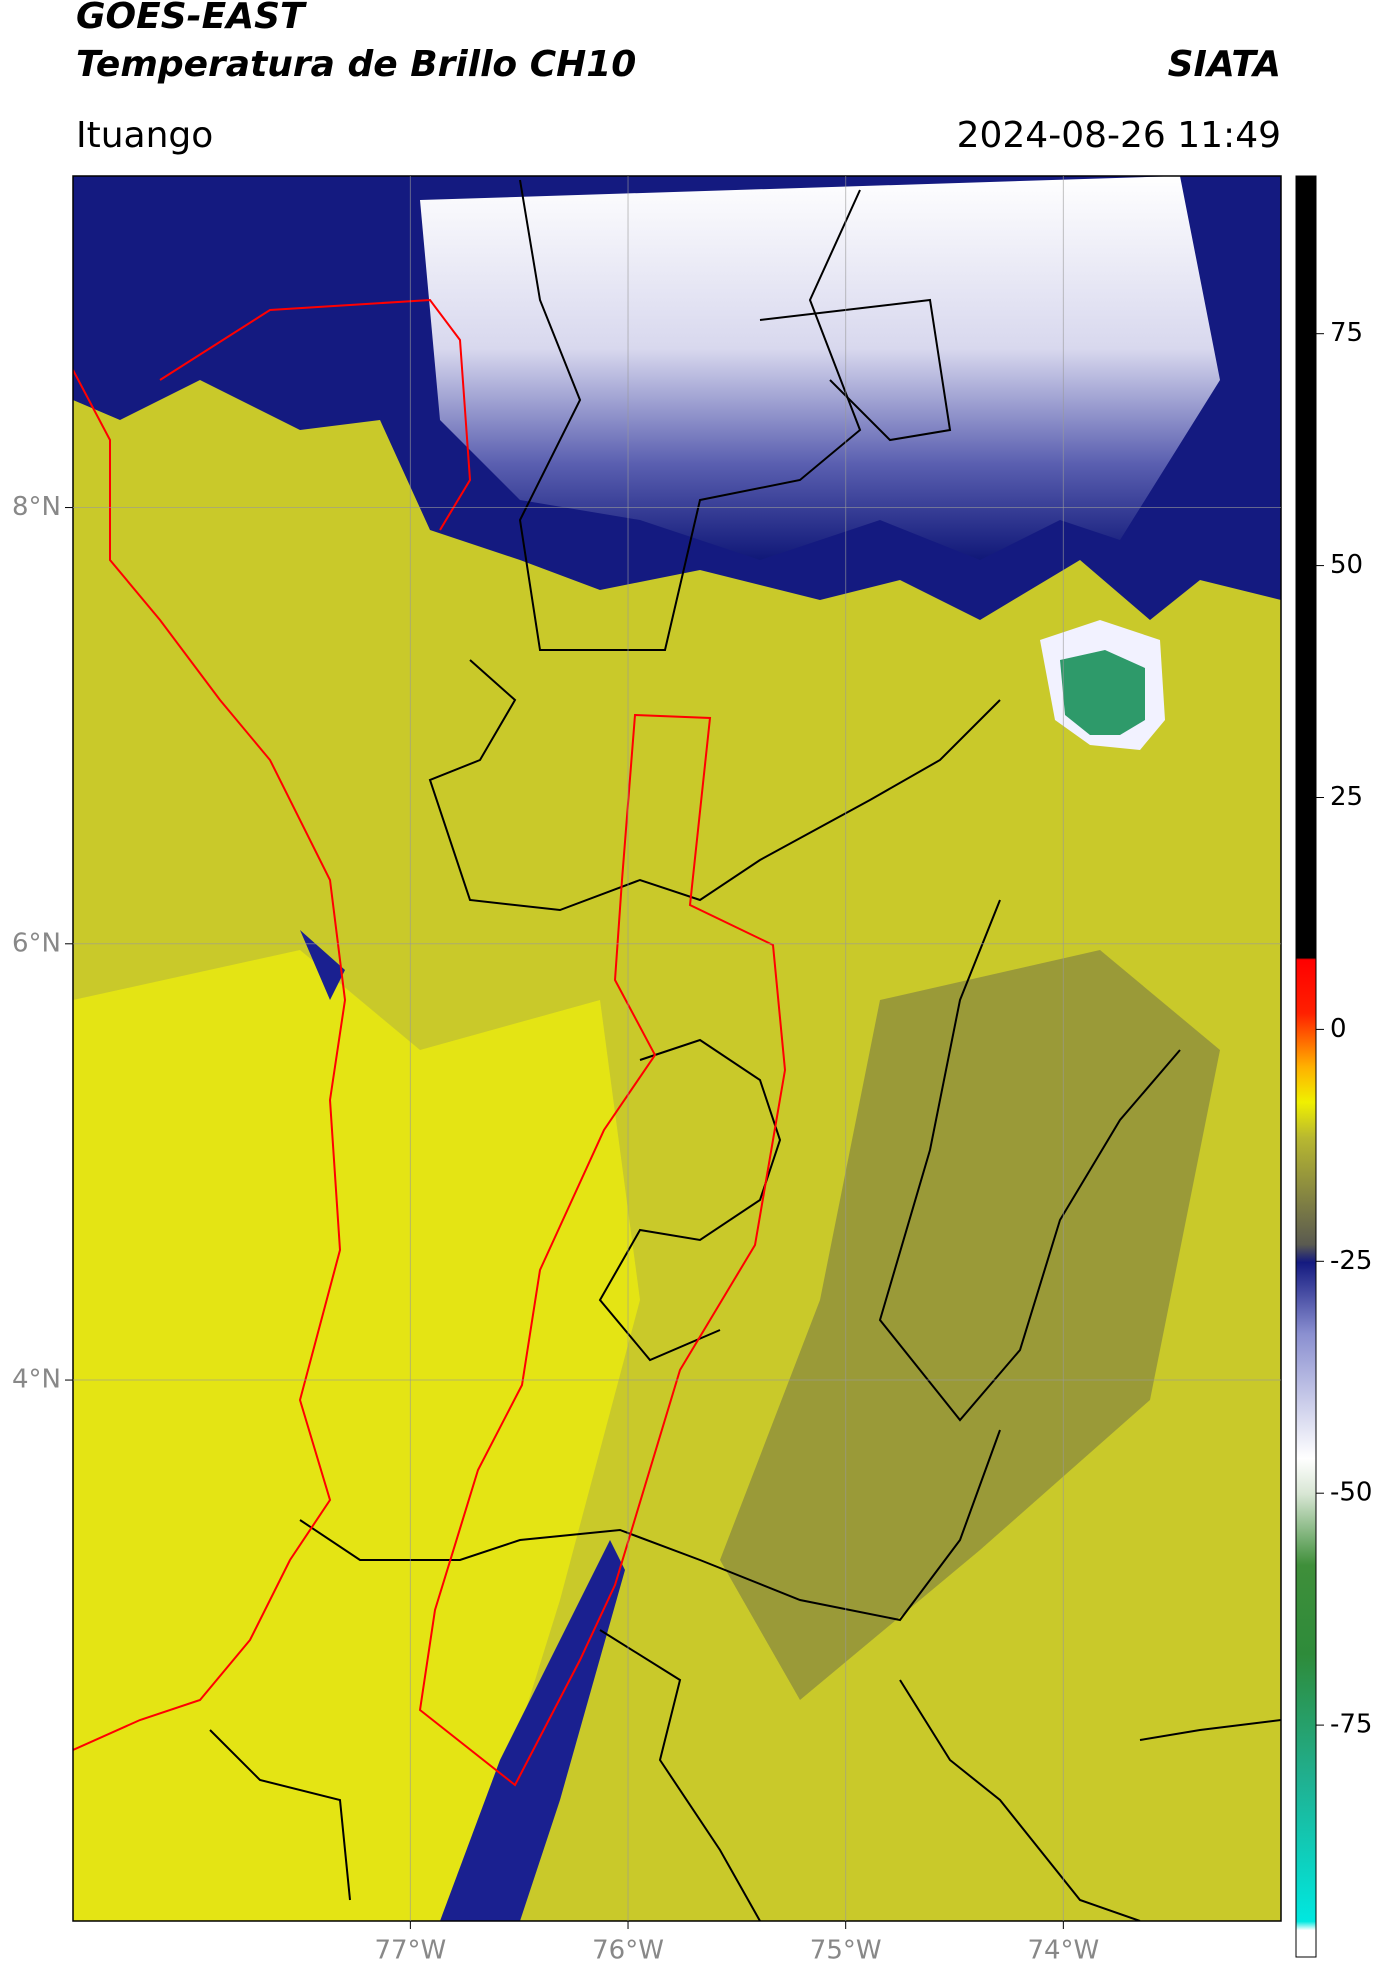 This screenshot has height=1985, width=1384. What do you see at coordinates (1119, 135) in the screenshot?
I see `datetime: 2024-08-26 11:49` at bounding box center [1119, 135].